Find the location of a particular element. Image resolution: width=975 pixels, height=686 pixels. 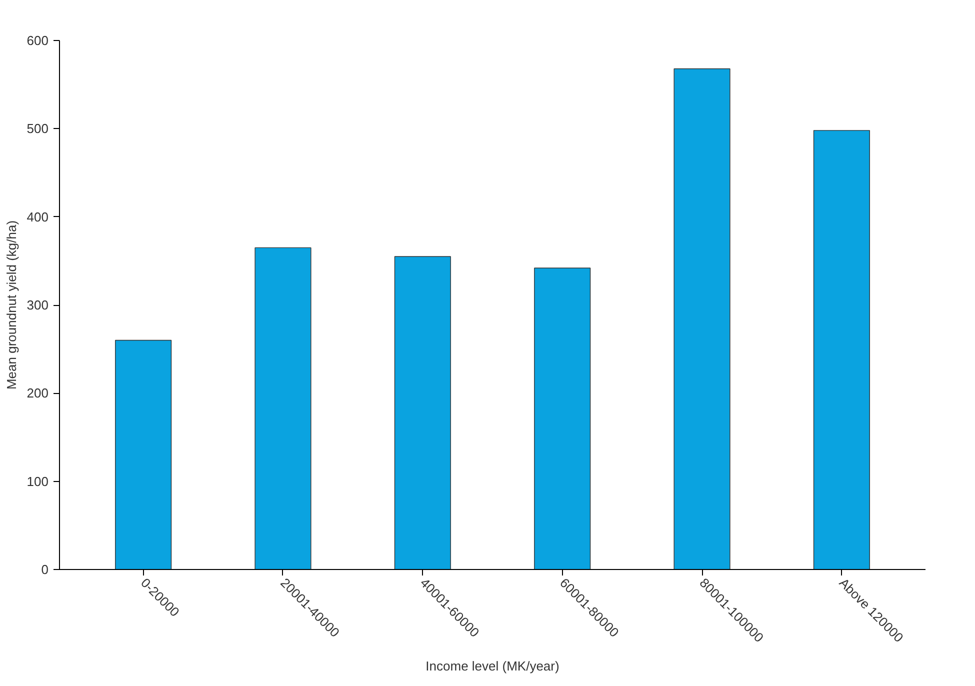

x-axis-title: Income level (MK/year) is located at coordinates (493, 666).